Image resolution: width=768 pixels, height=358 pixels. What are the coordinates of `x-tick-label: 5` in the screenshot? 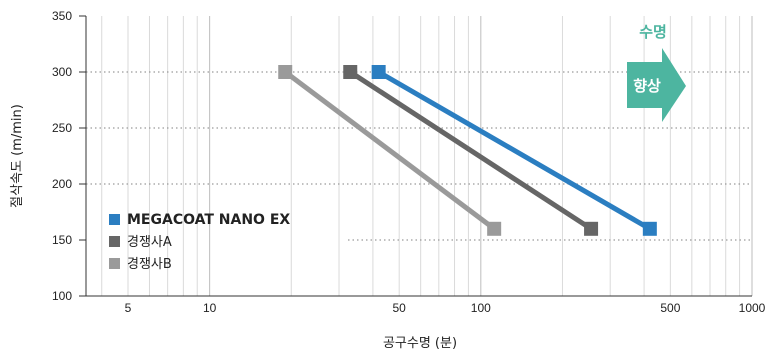 It's located at (128, 308).